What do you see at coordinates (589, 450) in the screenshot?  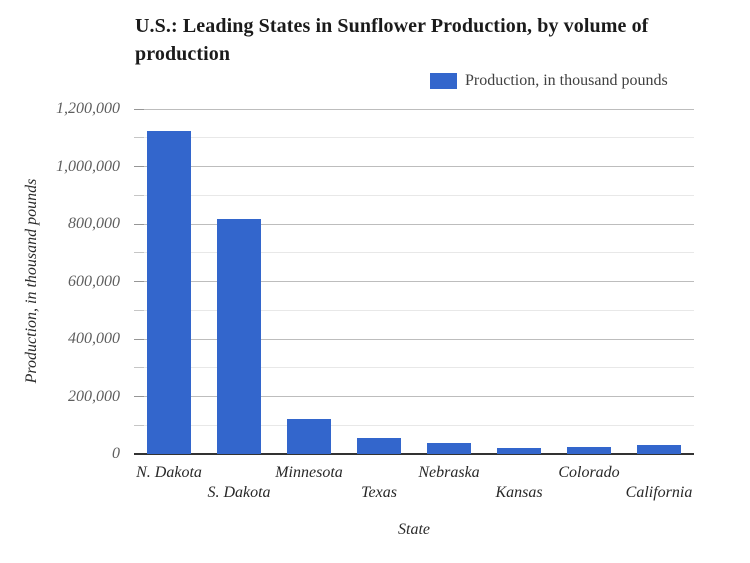 I see `bar-colorado` at bounding box center [589, 450].